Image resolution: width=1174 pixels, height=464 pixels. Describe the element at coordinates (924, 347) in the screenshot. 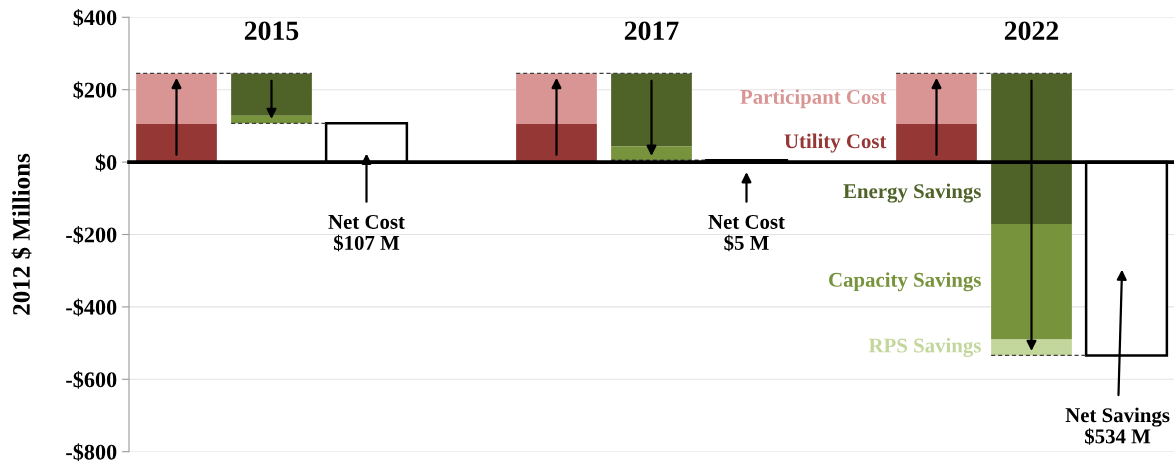

I see `series-label: RPS Savings` at that location.